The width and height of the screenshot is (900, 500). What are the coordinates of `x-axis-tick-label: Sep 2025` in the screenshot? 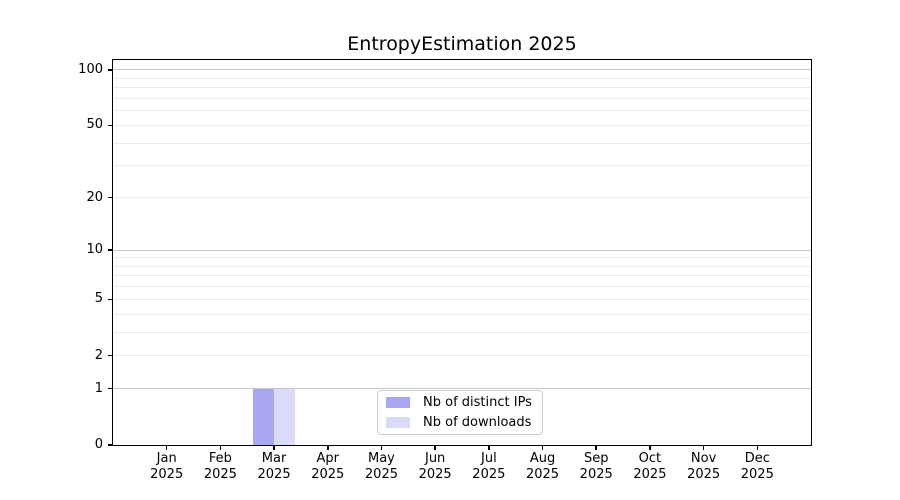 It's located at (596, 466).